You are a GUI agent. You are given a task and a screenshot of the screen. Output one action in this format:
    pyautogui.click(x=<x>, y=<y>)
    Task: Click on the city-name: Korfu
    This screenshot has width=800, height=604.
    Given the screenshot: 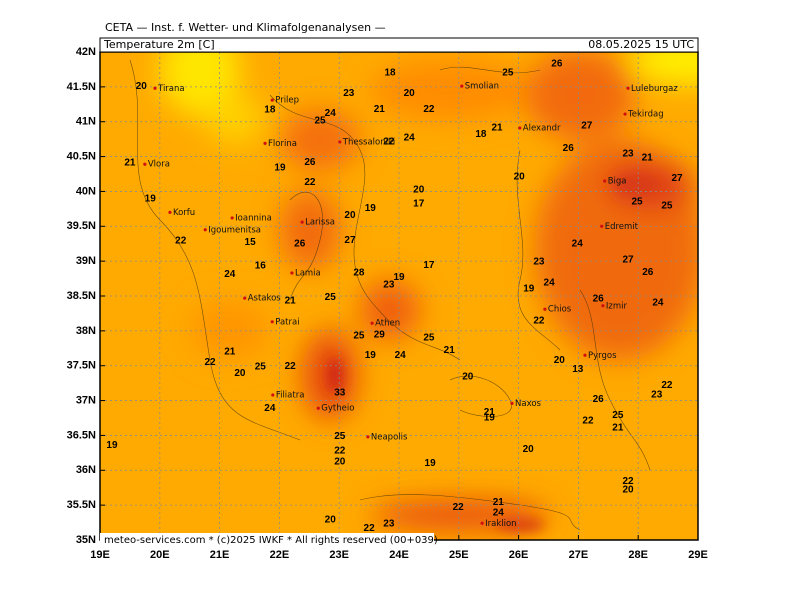 What is the action you would take?
    pyautogui.click(x=184, y=213)
    